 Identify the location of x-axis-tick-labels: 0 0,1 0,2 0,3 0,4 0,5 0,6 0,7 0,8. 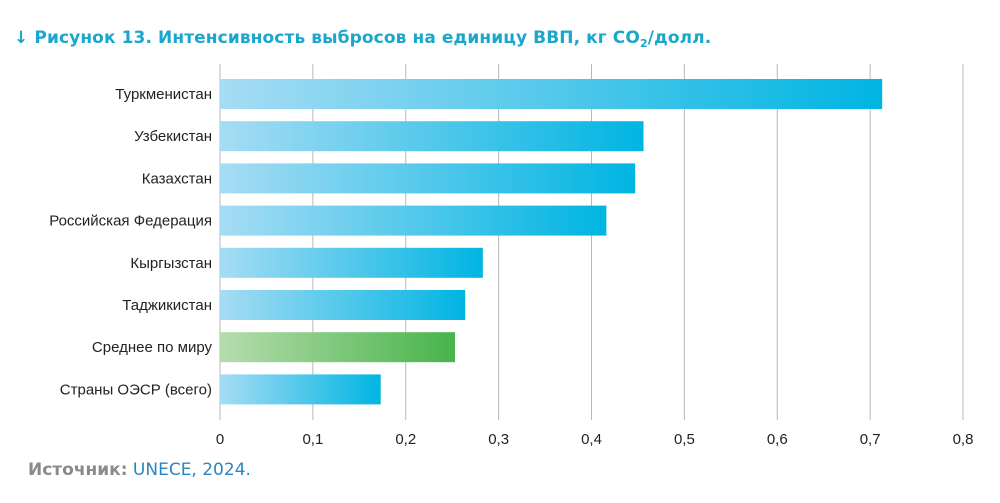
(595, 439).